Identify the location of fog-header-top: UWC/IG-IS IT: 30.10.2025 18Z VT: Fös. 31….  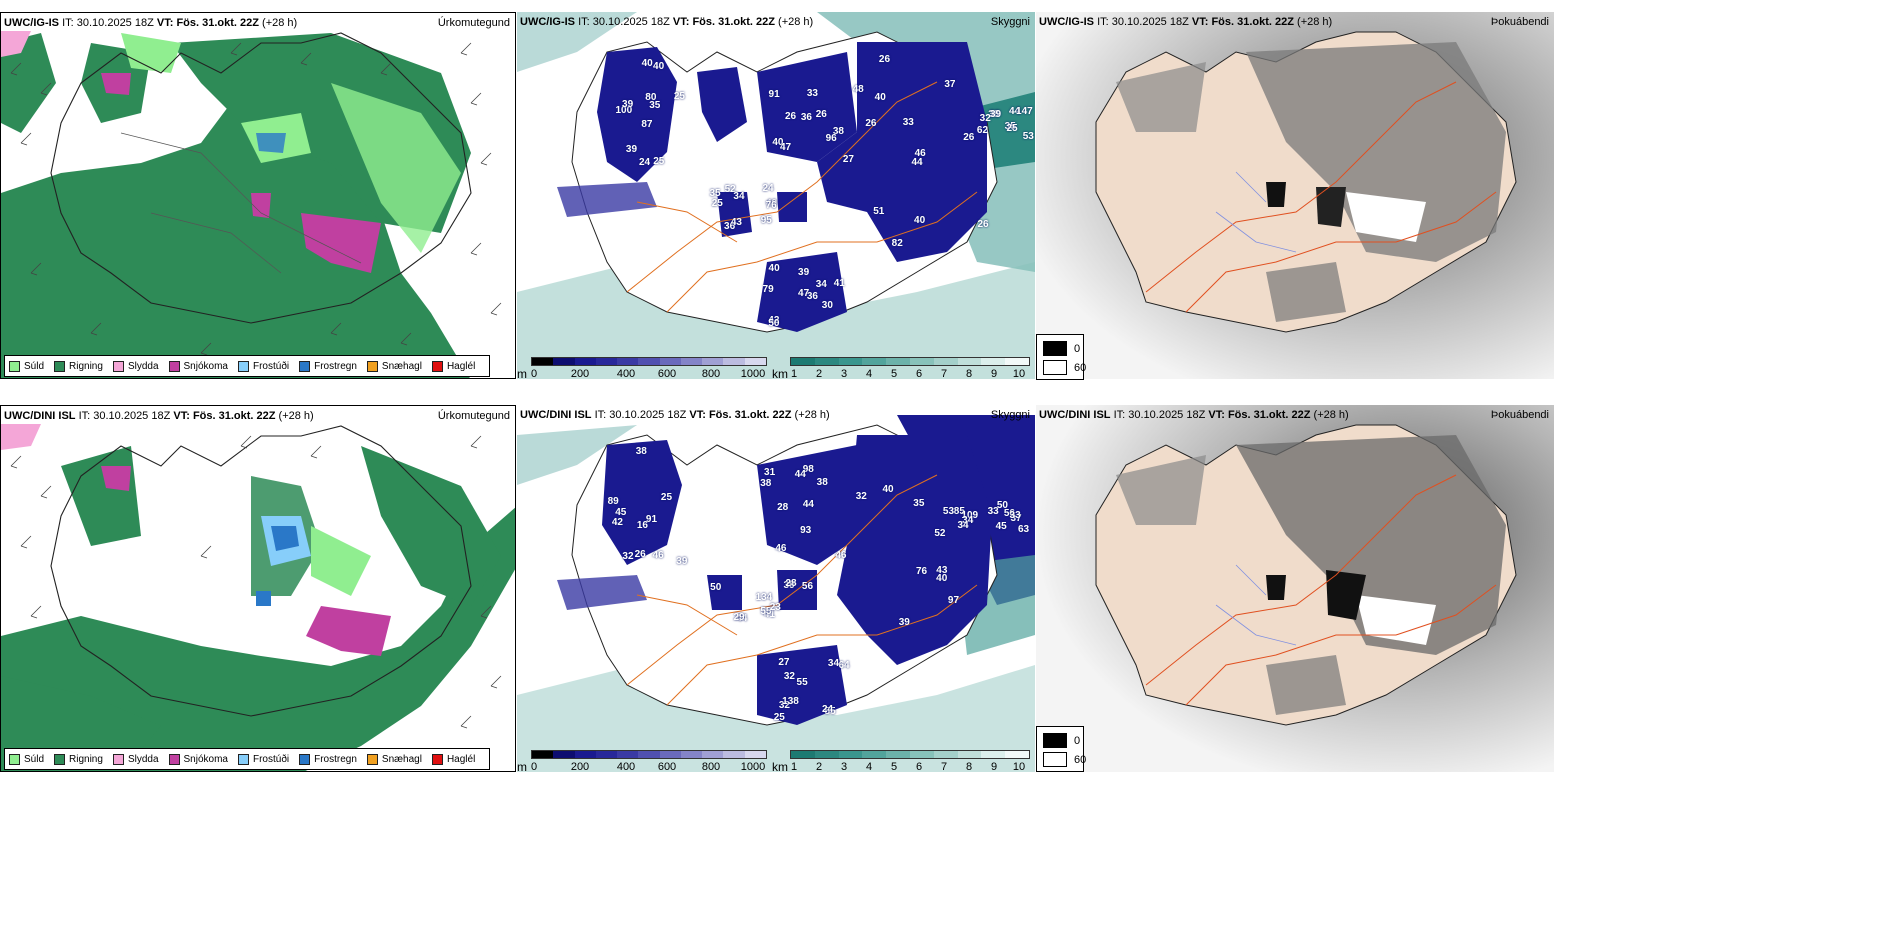
(1295, 22).